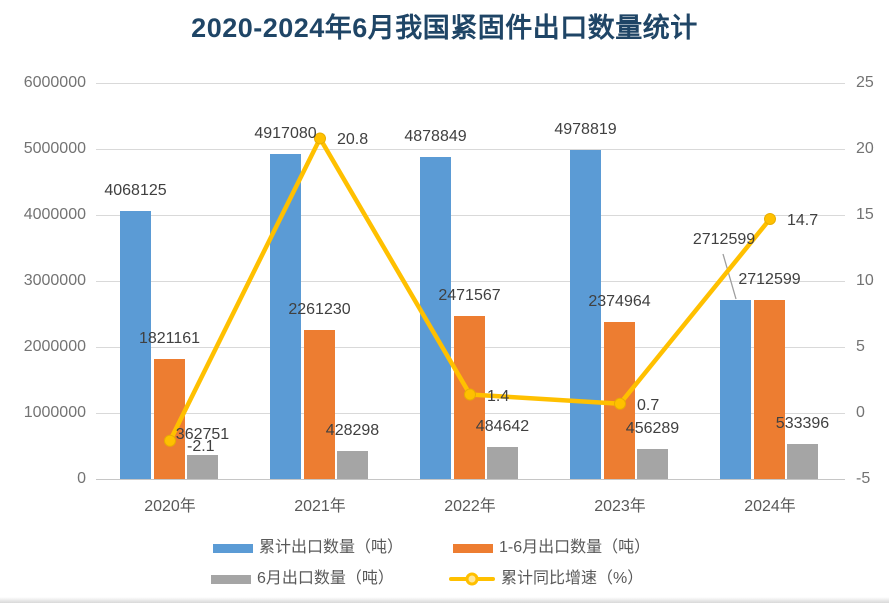 The image size is (889, 603). What do you see at coordinates (652, 463) in the screenshot?
I see `bar-june-2023年` at bounding box center [652, 463].